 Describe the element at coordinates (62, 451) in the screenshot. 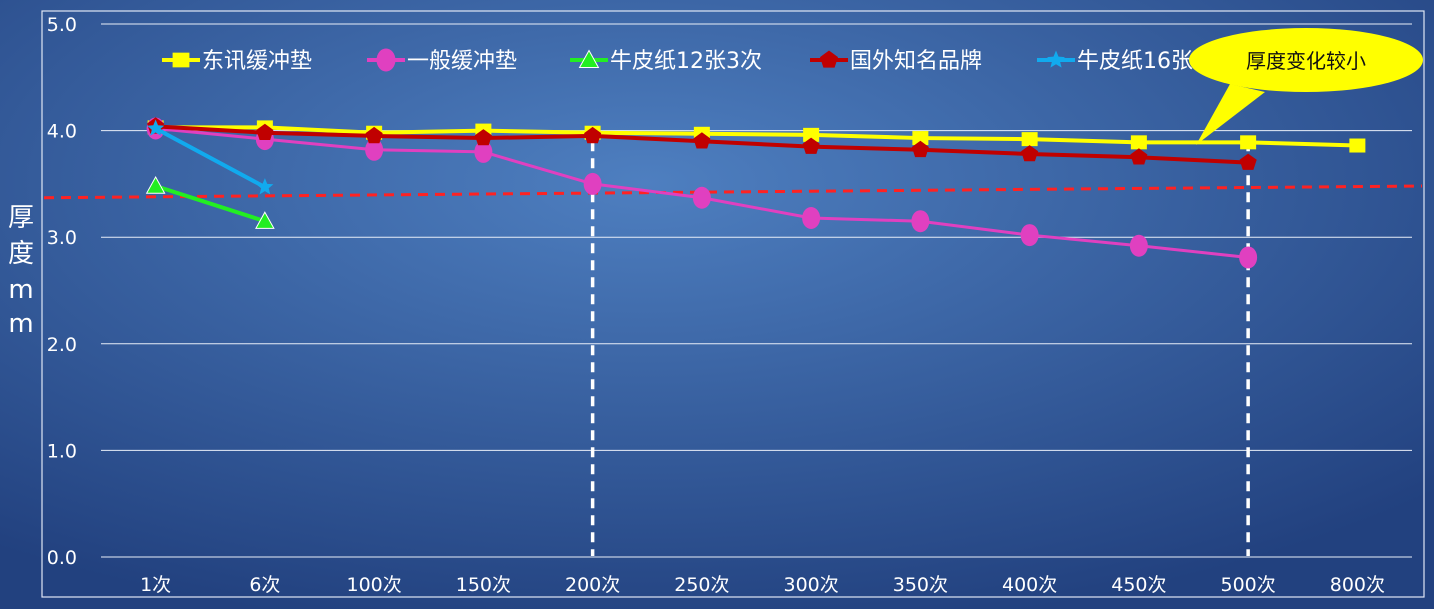

I see `y-tick-label: 1.0` at that location.